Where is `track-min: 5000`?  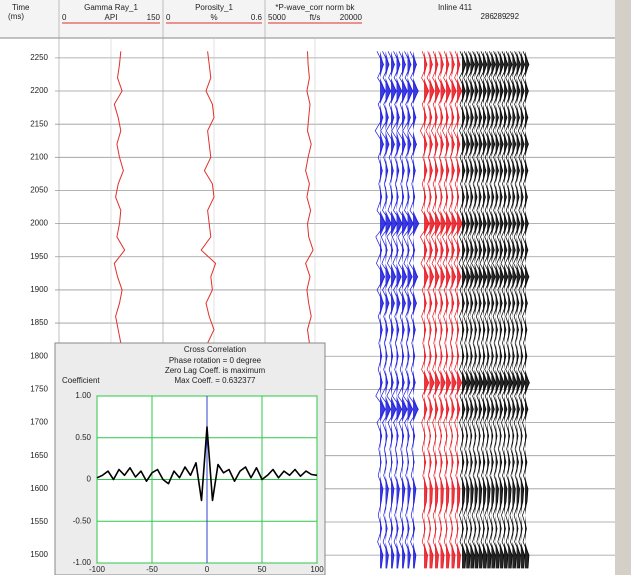 track-min: 5000 is located at coordinates (277, 17).